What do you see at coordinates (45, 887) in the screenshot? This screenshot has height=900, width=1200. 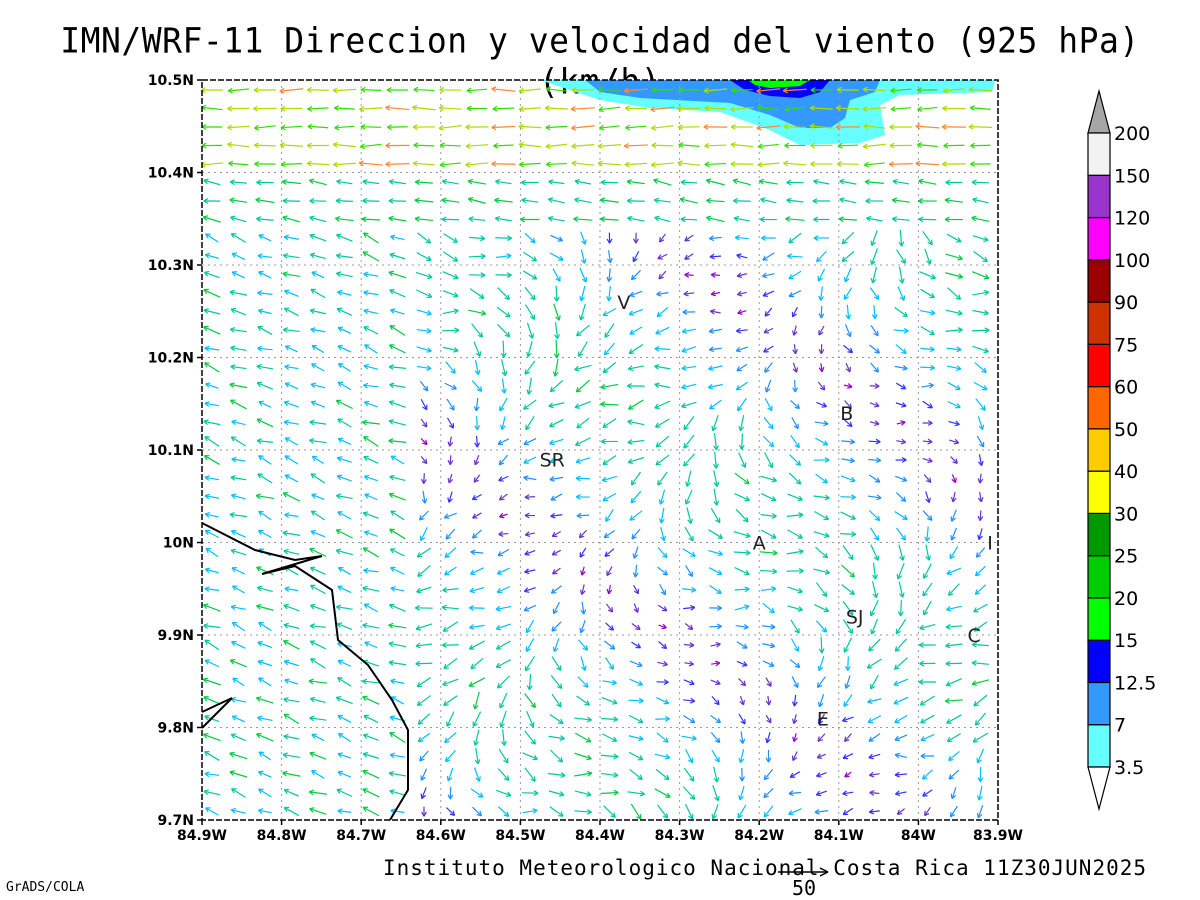 I see `software-credit: GrADS/COLA` at bounding box center [45, 887].